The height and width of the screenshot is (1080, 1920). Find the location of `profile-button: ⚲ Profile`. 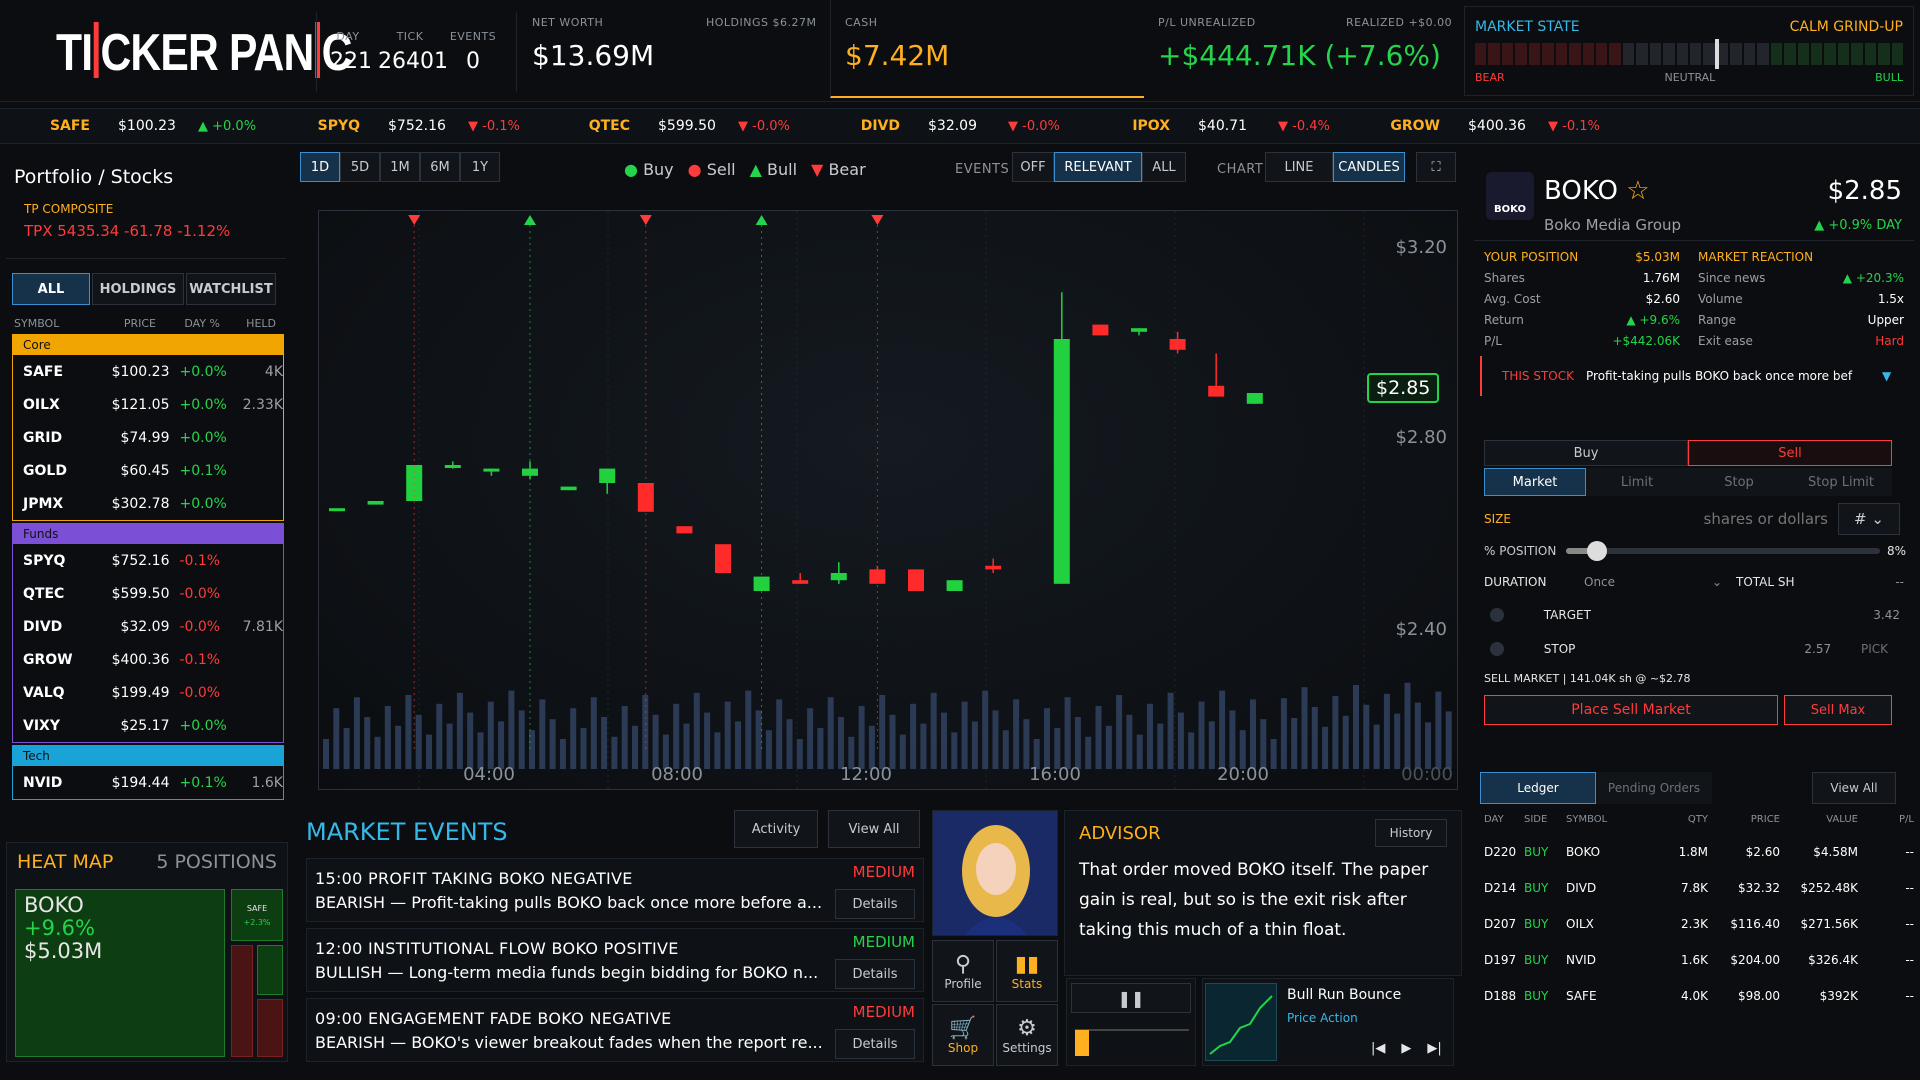

profile-button: ⚲ Profile is located at coordinates (963, 971).